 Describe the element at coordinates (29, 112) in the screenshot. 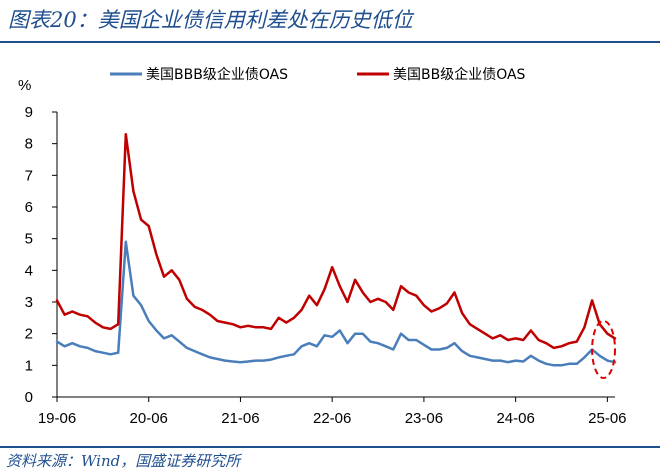

I see `y-tick-label: 9` at that location.